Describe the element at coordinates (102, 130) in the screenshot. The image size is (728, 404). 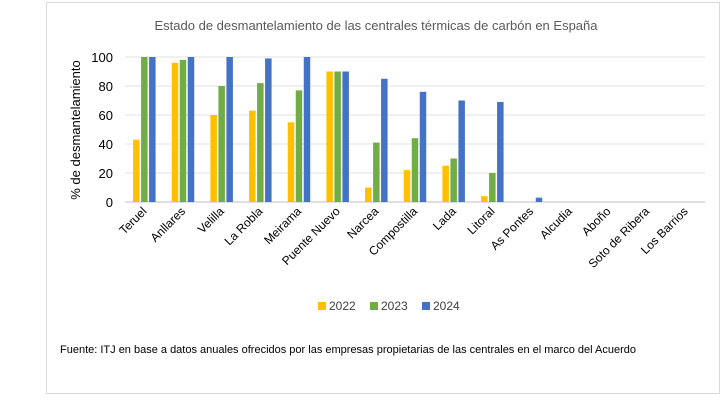
I see `y-tick-labels: 0 20 40 60 80 100` at that location.